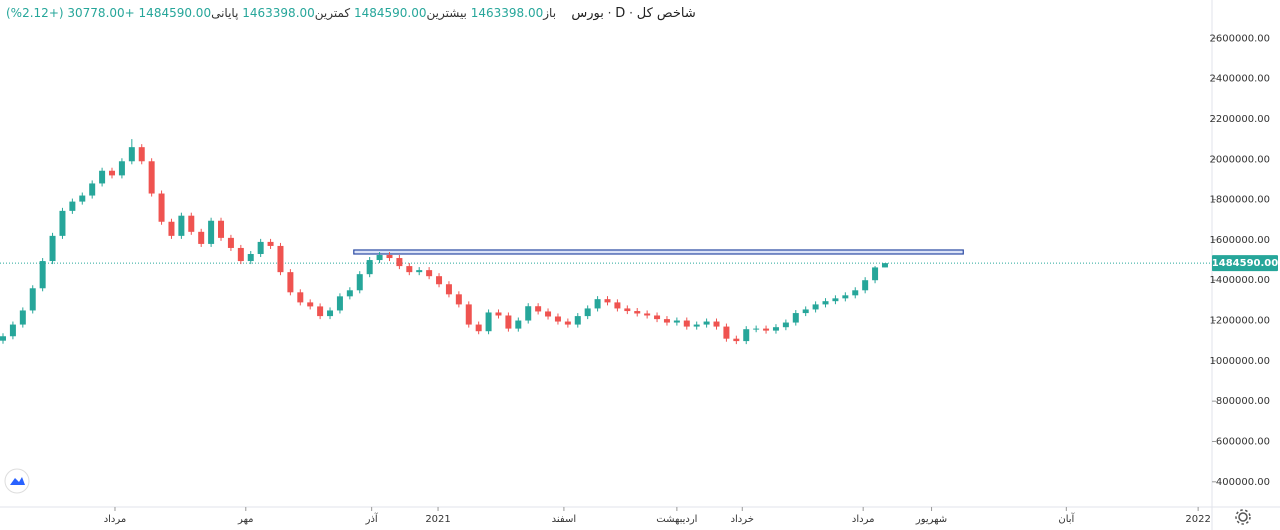  Describe the element at coordinates (101, 13) in the screenshot. I see `change: +30778.00` at that location.